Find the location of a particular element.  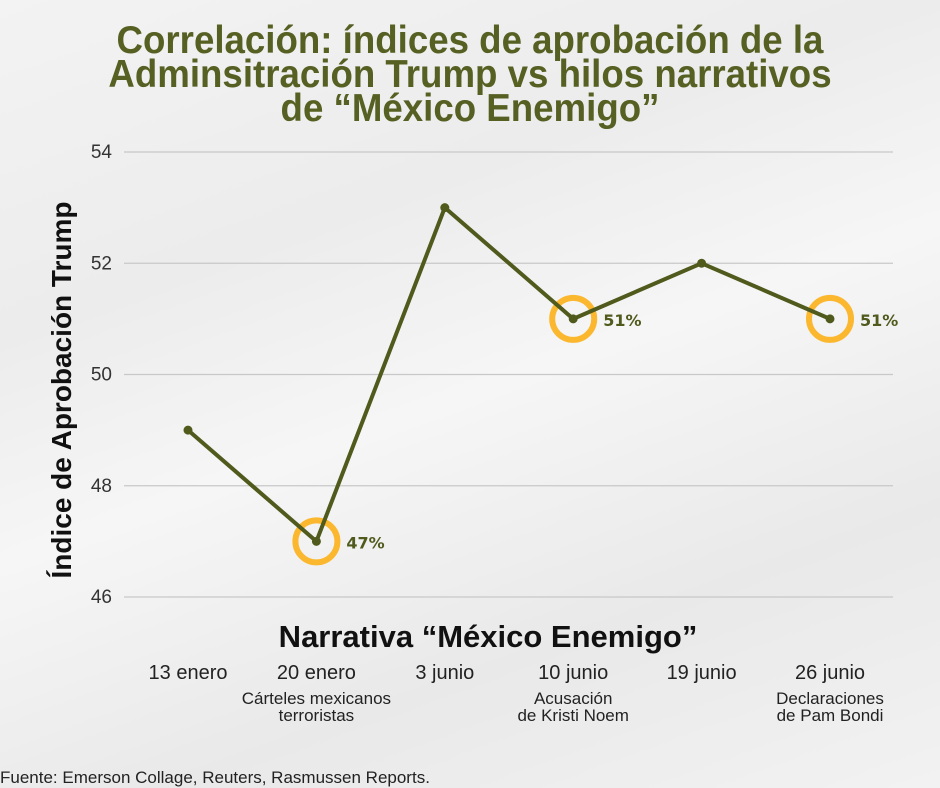

data-label: 47% is located at coordinates (365, 542).